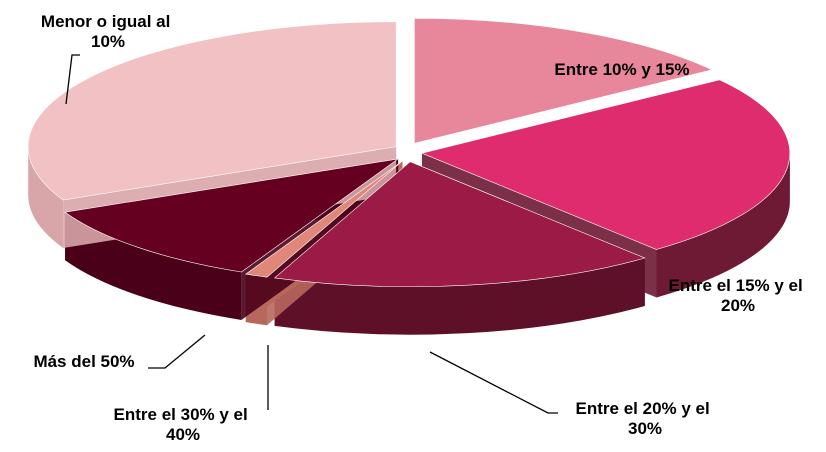  What do you see at coordinates (621, 69) in the screenshot?
I see `slice-label-10-15: Entre 10% y 15%` at bounding box center [621, 69].